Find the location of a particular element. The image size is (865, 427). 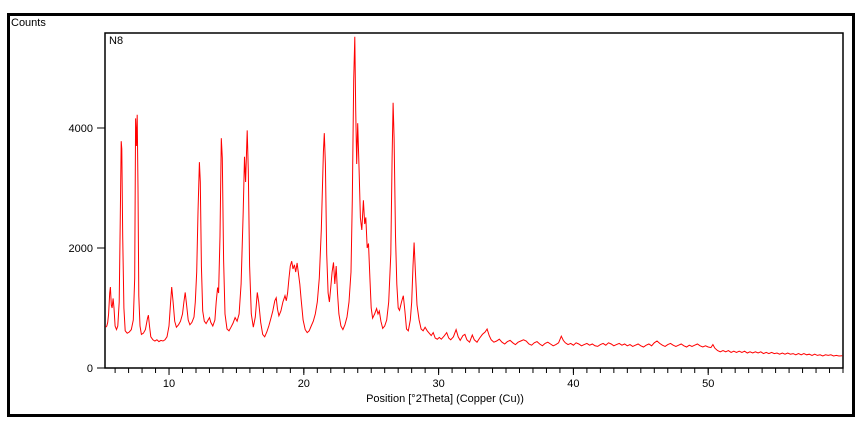

x-tick-label: 40 is located at coordinates (573, 384).